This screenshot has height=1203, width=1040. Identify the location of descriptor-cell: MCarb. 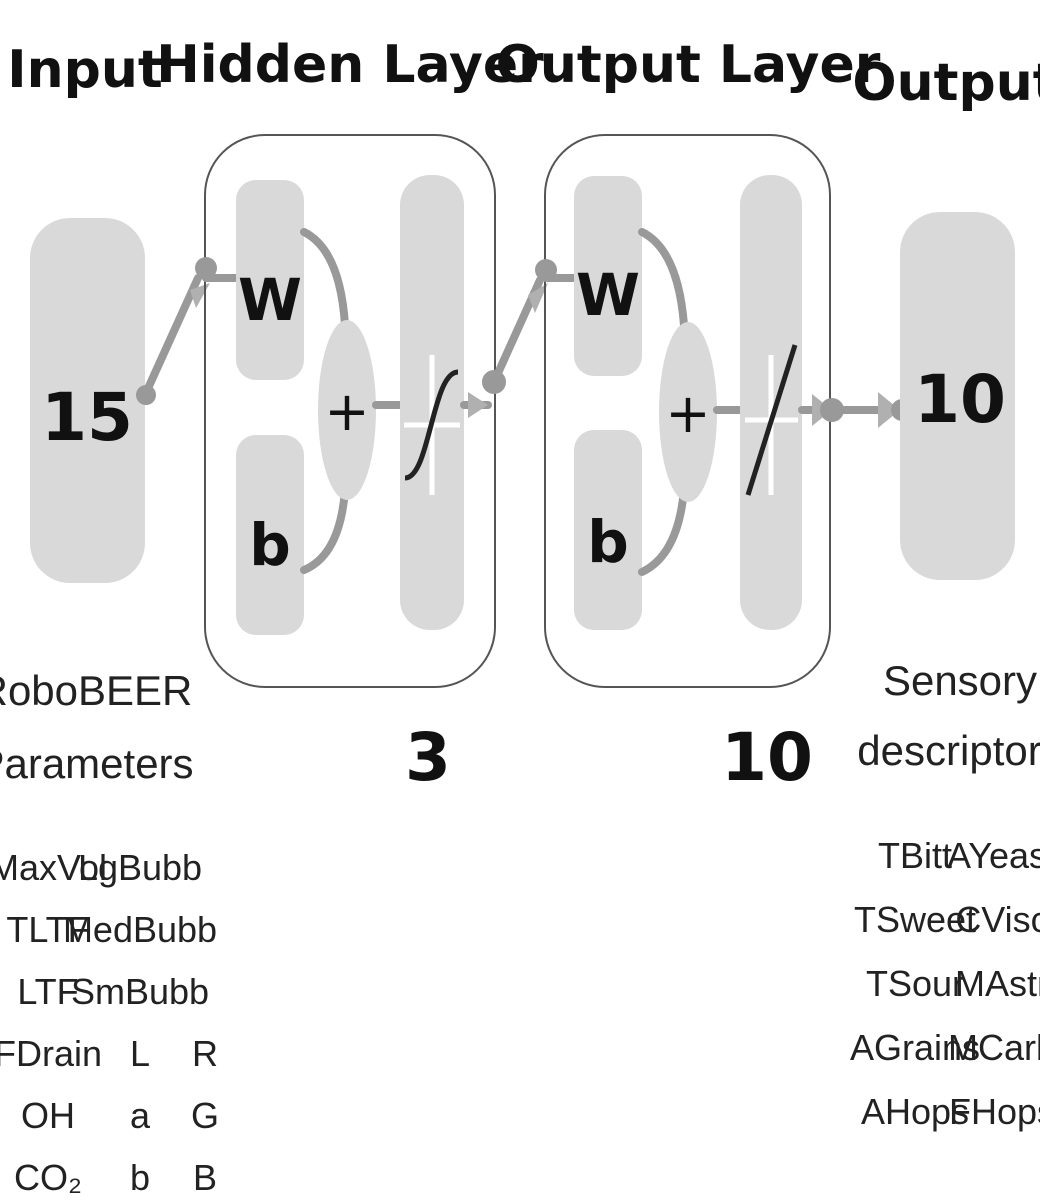
(994, 1047).